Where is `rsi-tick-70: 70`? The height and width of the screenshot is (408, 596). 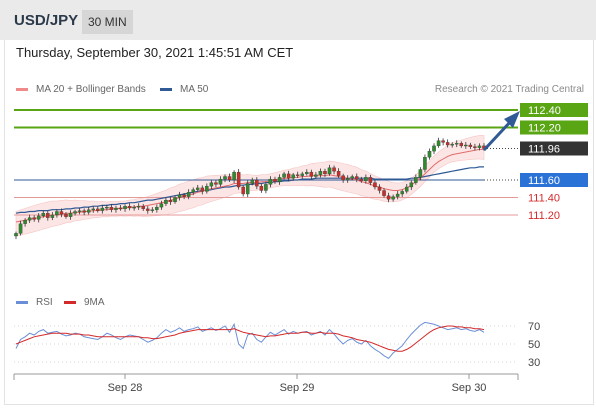
rsi-tick-70: 70 is located at coordinates (534, 327).